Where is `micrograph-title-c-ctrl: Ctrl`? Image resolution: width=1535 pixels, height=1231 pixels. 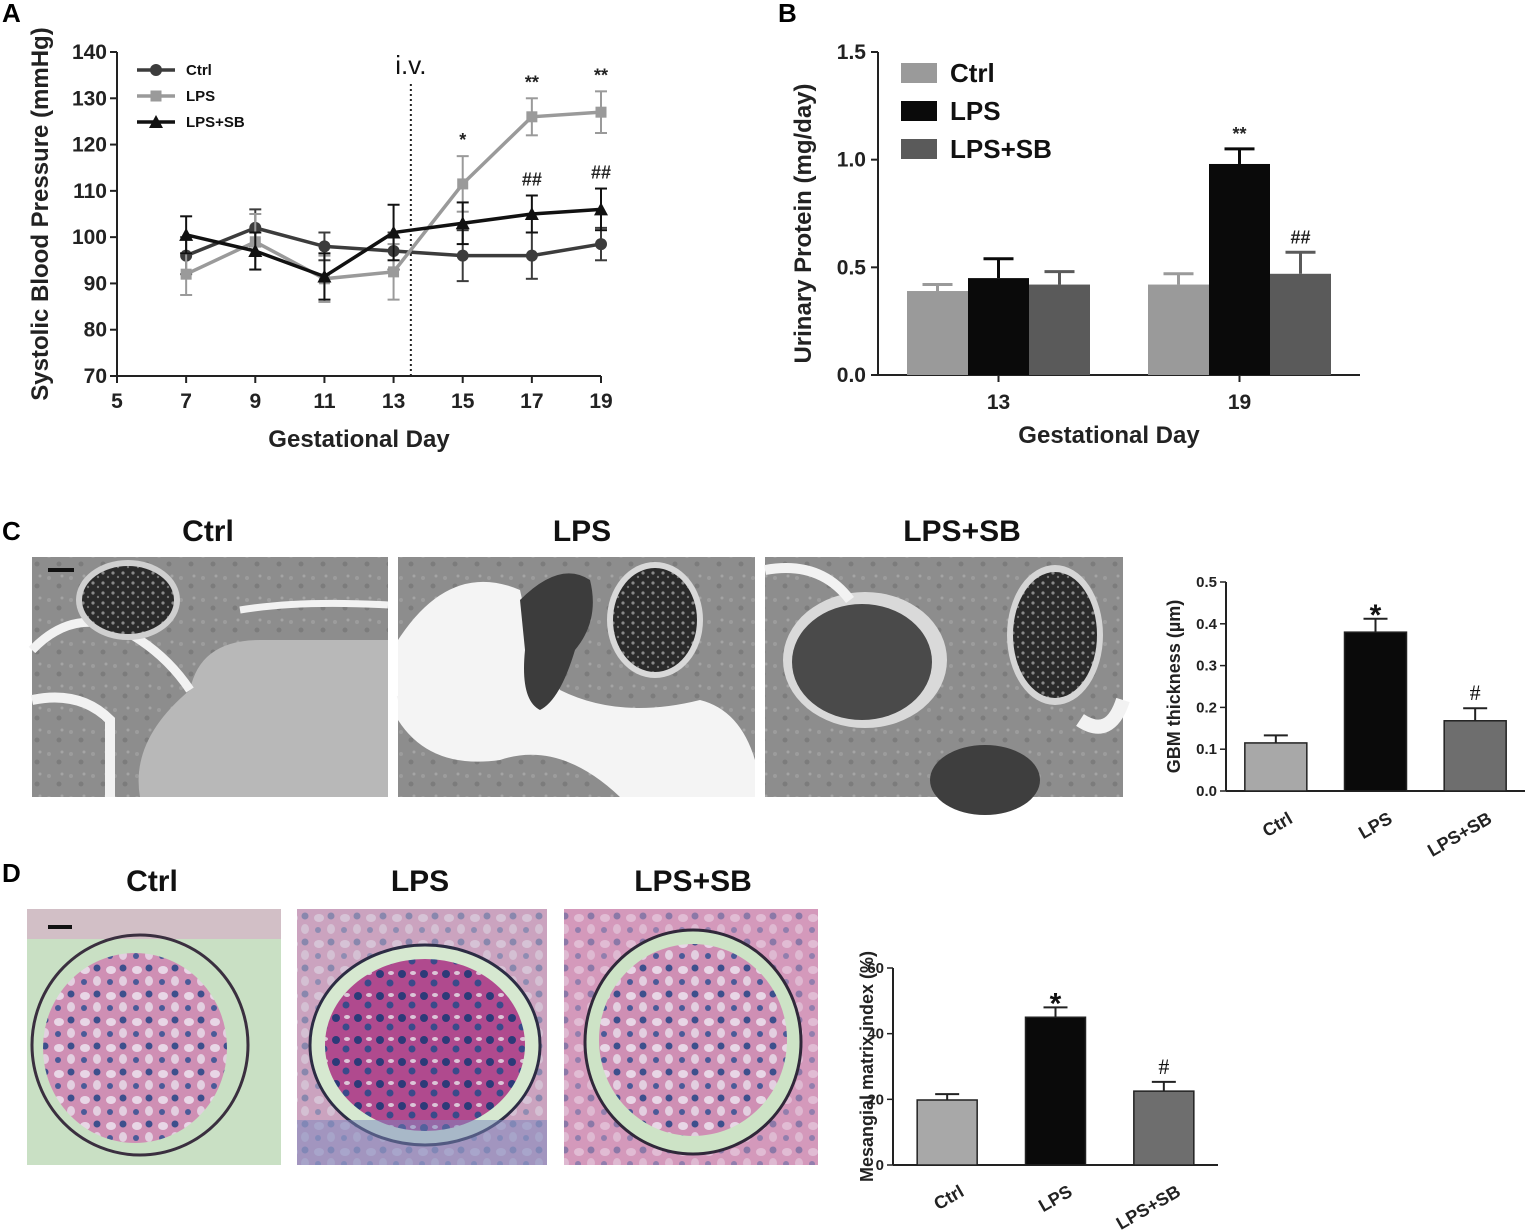
micrograph-title-c-ctrl: Ctrl is located at coordinates (208, 531).